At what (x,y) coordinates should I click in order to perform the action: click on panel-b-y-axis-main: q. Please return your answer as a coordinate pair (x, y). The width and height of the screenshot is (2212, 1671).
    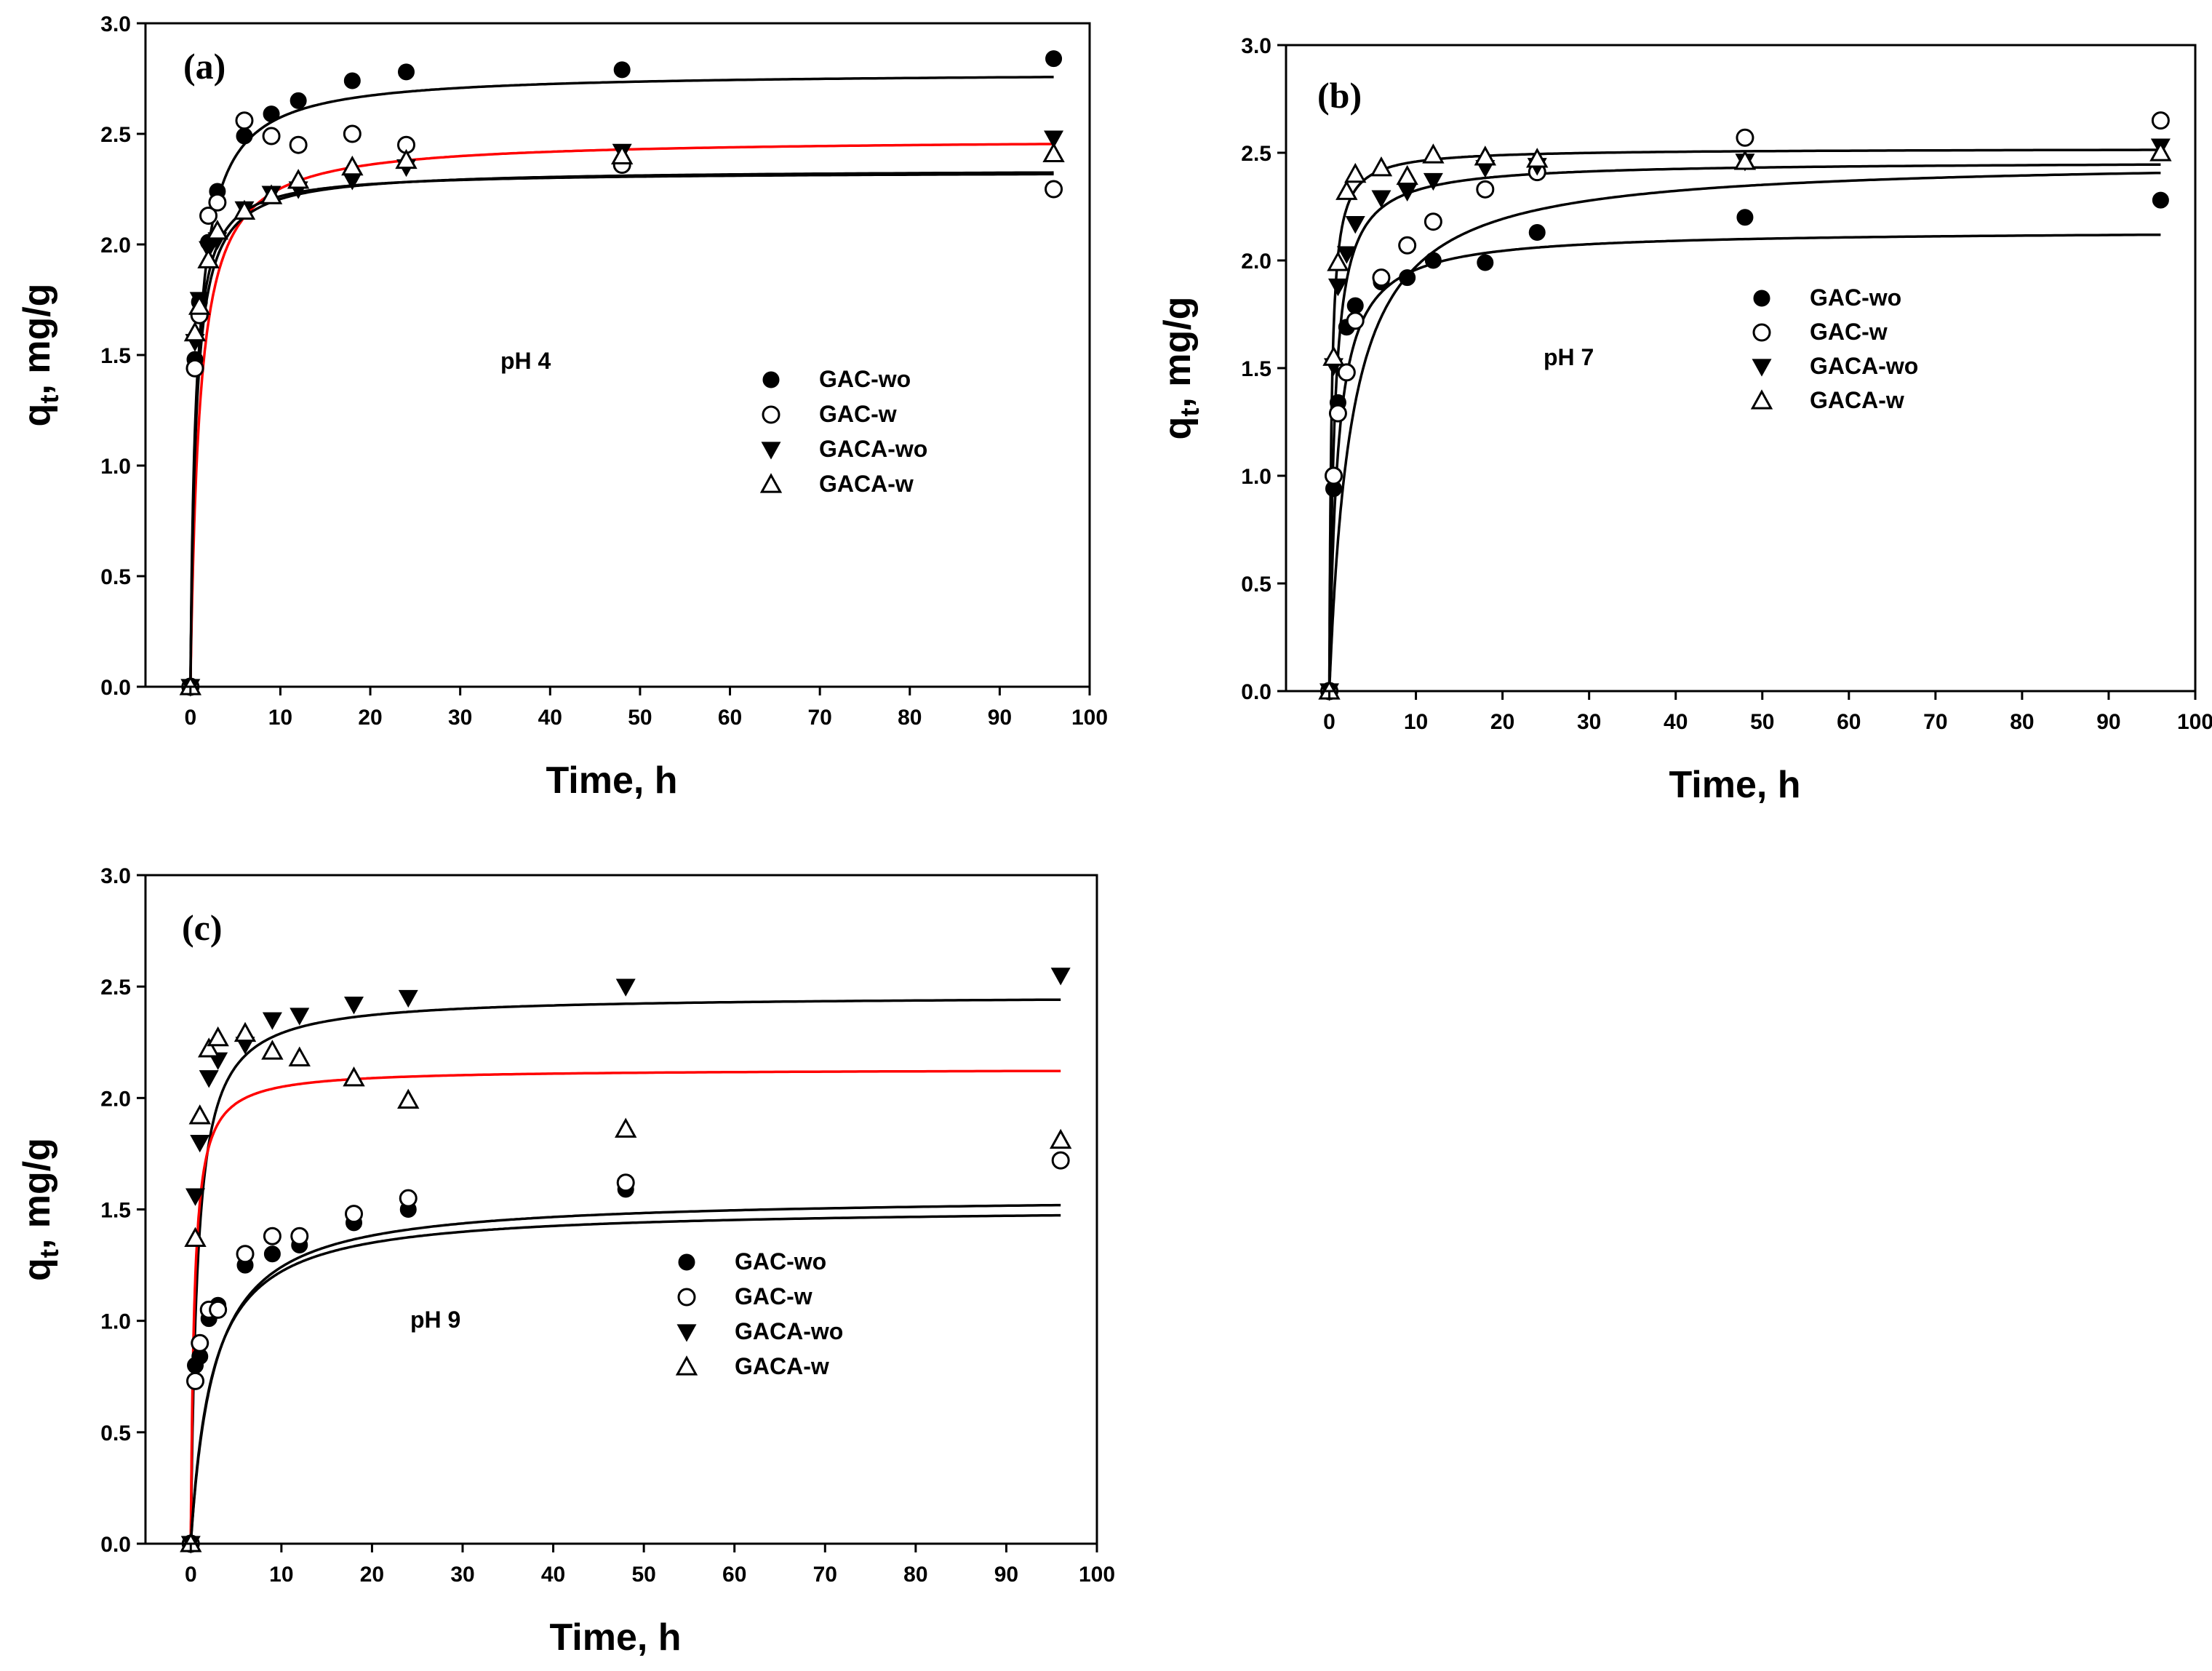
    Looking at the image, I should click on (1178, 428).